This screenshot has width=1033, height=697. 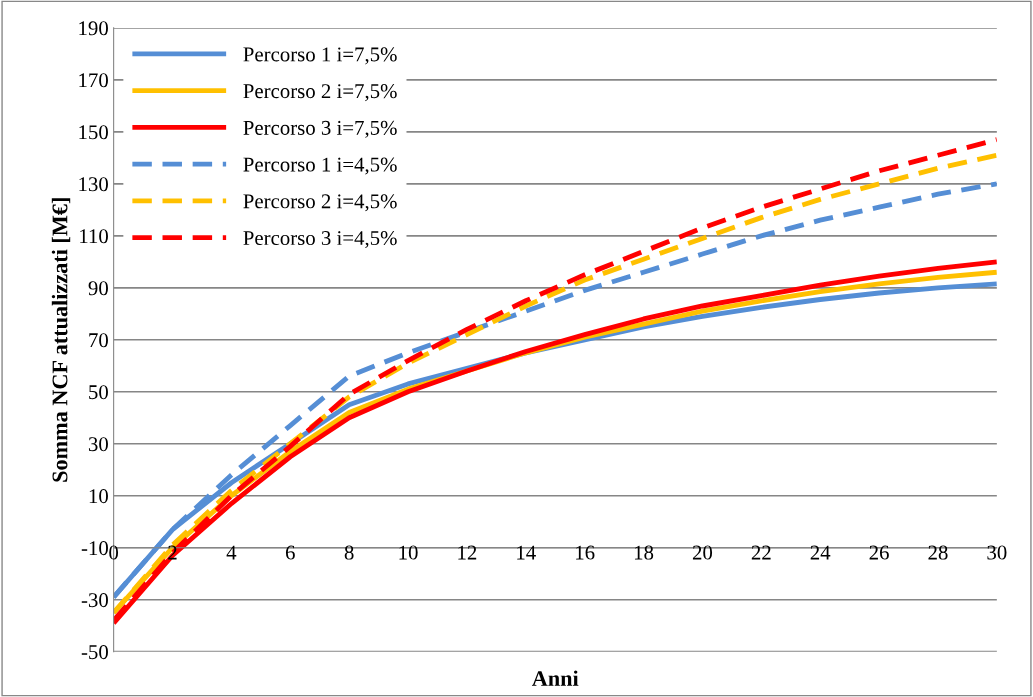 What do you see at coordinates (94, 548) in the screenshot?
I see `y-tick-label: -10` at bounding box center [94, 548].